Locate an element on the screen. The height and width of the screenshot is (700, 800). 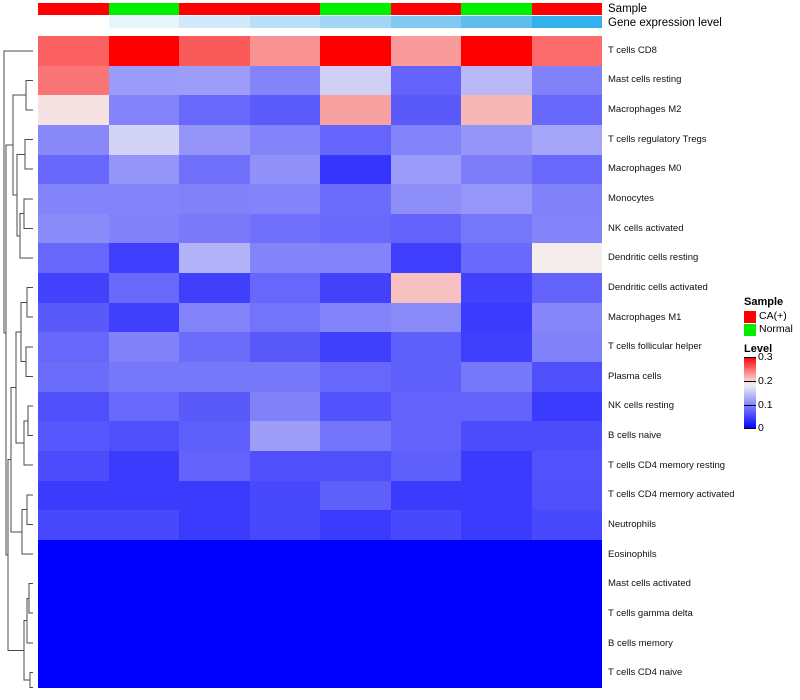
row-label: Macrophages M0 is located at coordinates (645, 169).